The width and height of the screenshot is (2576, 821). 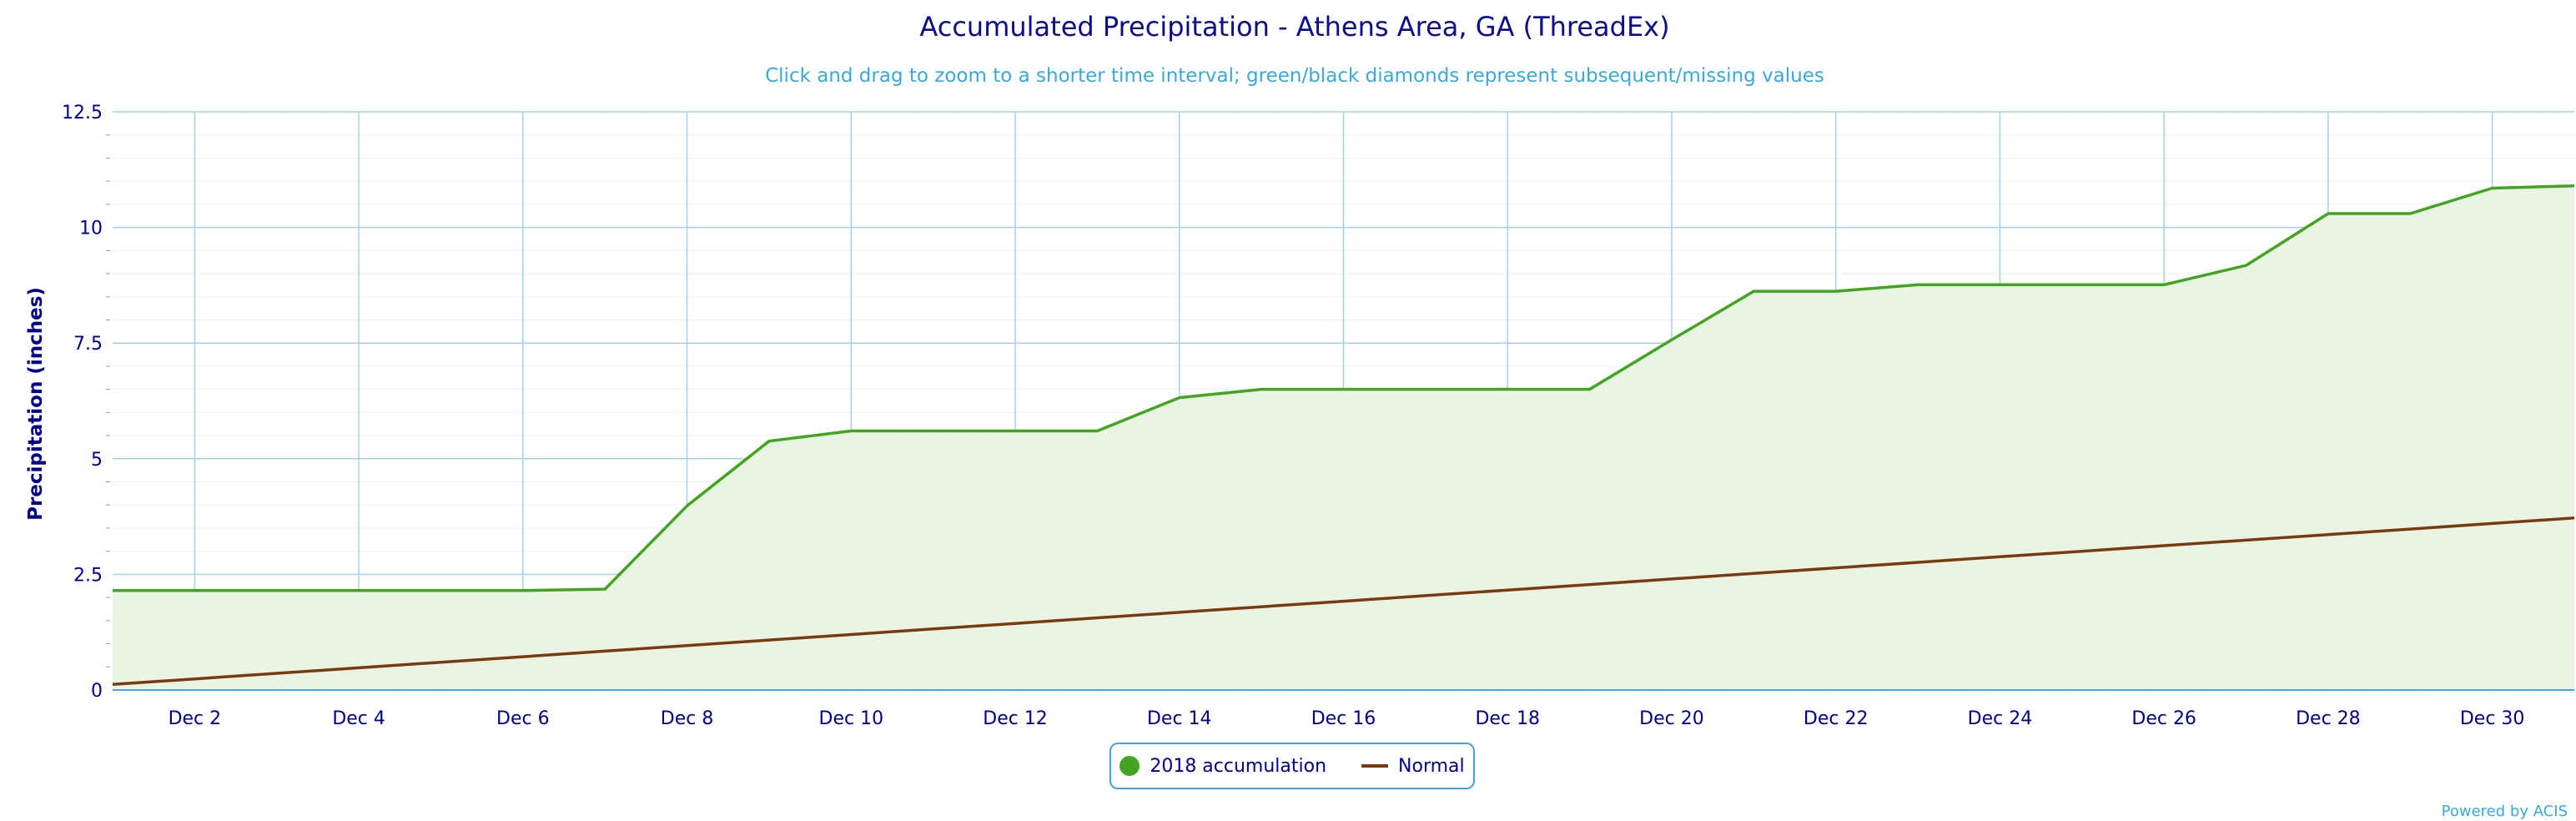 What do you see at coordinates (1431, 766) in the screenshot?
I see `legend-label-normal: Normal` at bounding box center [1431, 766].